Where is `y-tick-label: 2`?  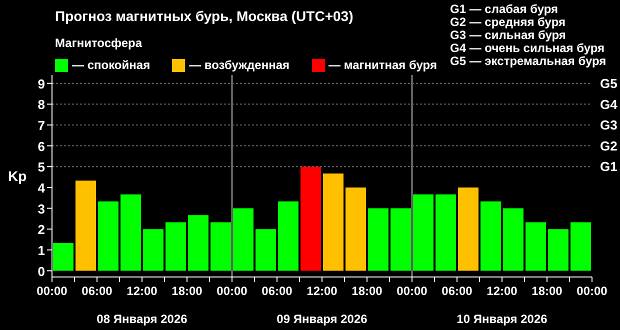 y-tick-label: 2 is located at coordinates (41, 230).